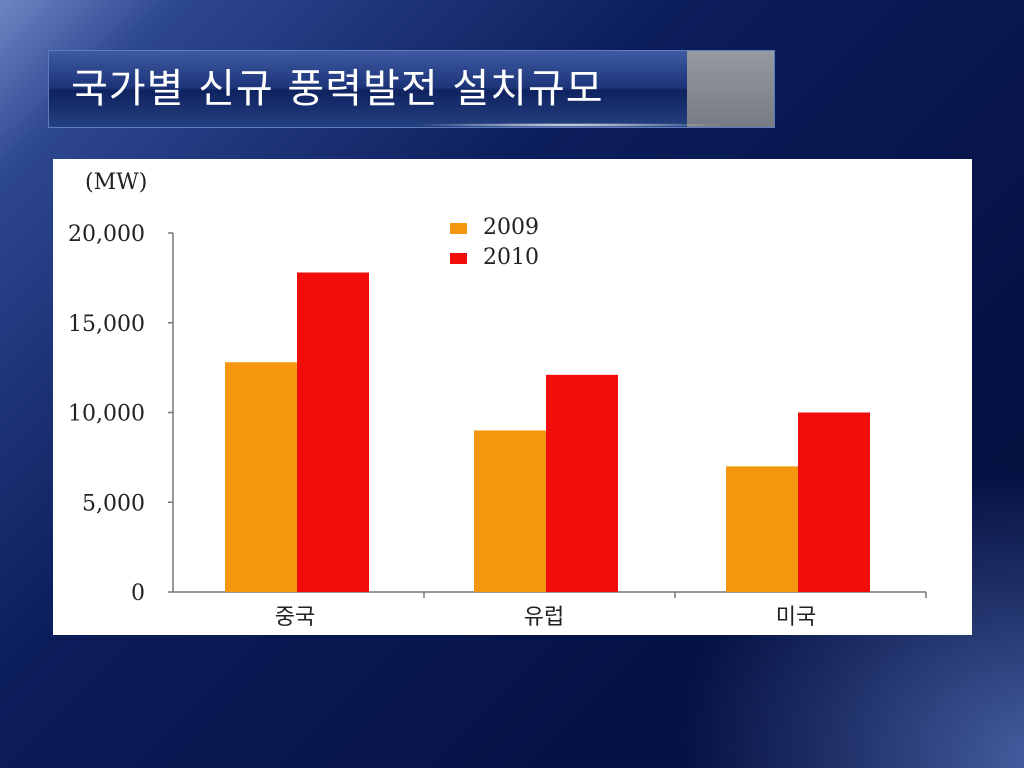  What do you see at coordinates (261, 477) in the screenshot?
I see `bar-2009-중국` at bounding box center [261, 477].